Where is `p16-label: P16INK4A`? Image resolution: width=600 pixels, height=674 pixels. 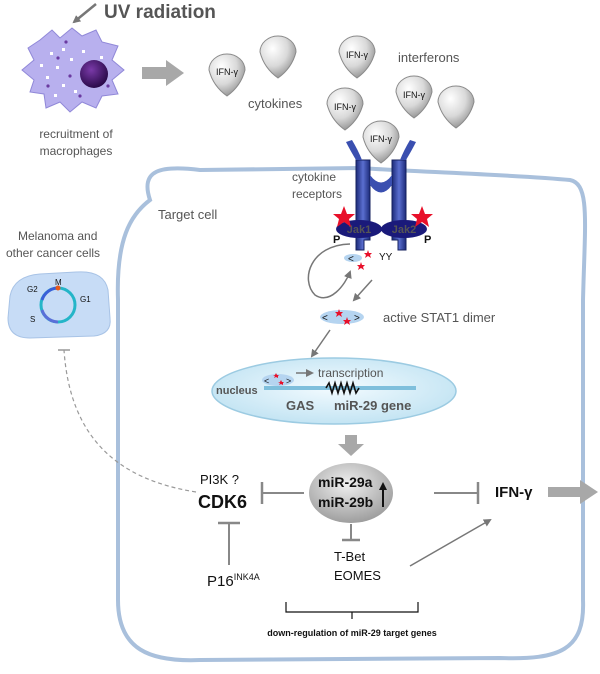
p16-label: P16INK4A is located at coordinates (233, 581).